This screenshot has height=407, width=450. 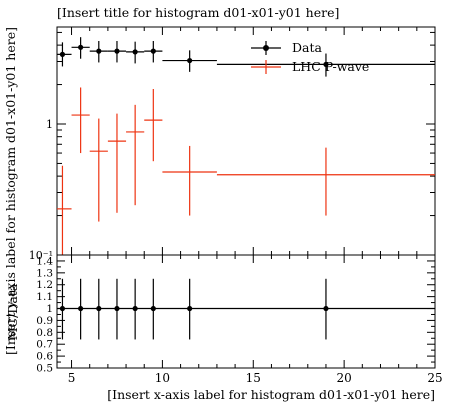 What do you see at coordinates (44, 345) in the screenshot?
I see `ratio-y-tick-label: 0.7` at bounding box center [44, 345].